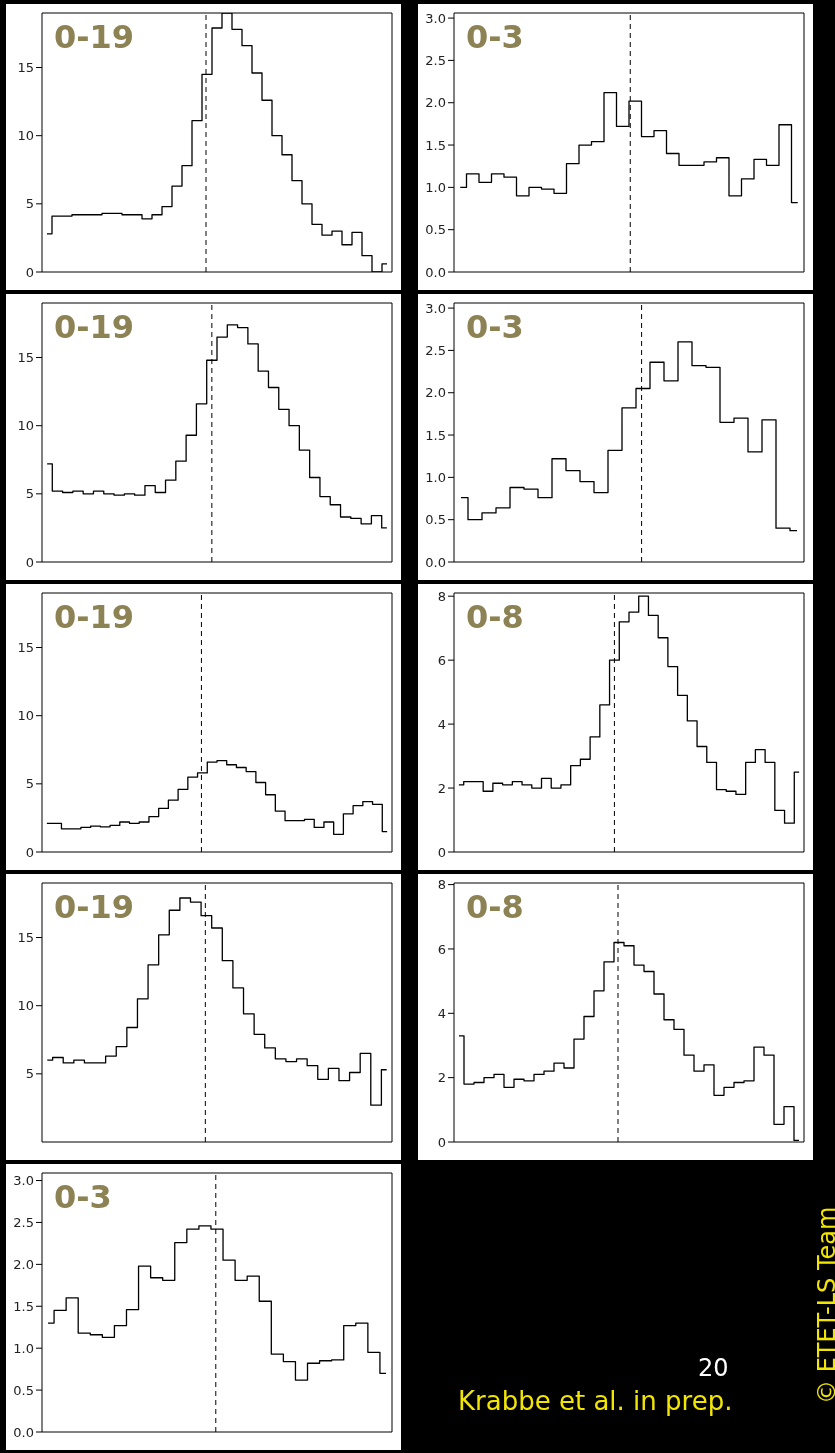 This screenshot has height=1453, width=835. Describe the element at coordinates (824, 1304) in the screenshot. I see `text: © ETET-LS Team` at that location.